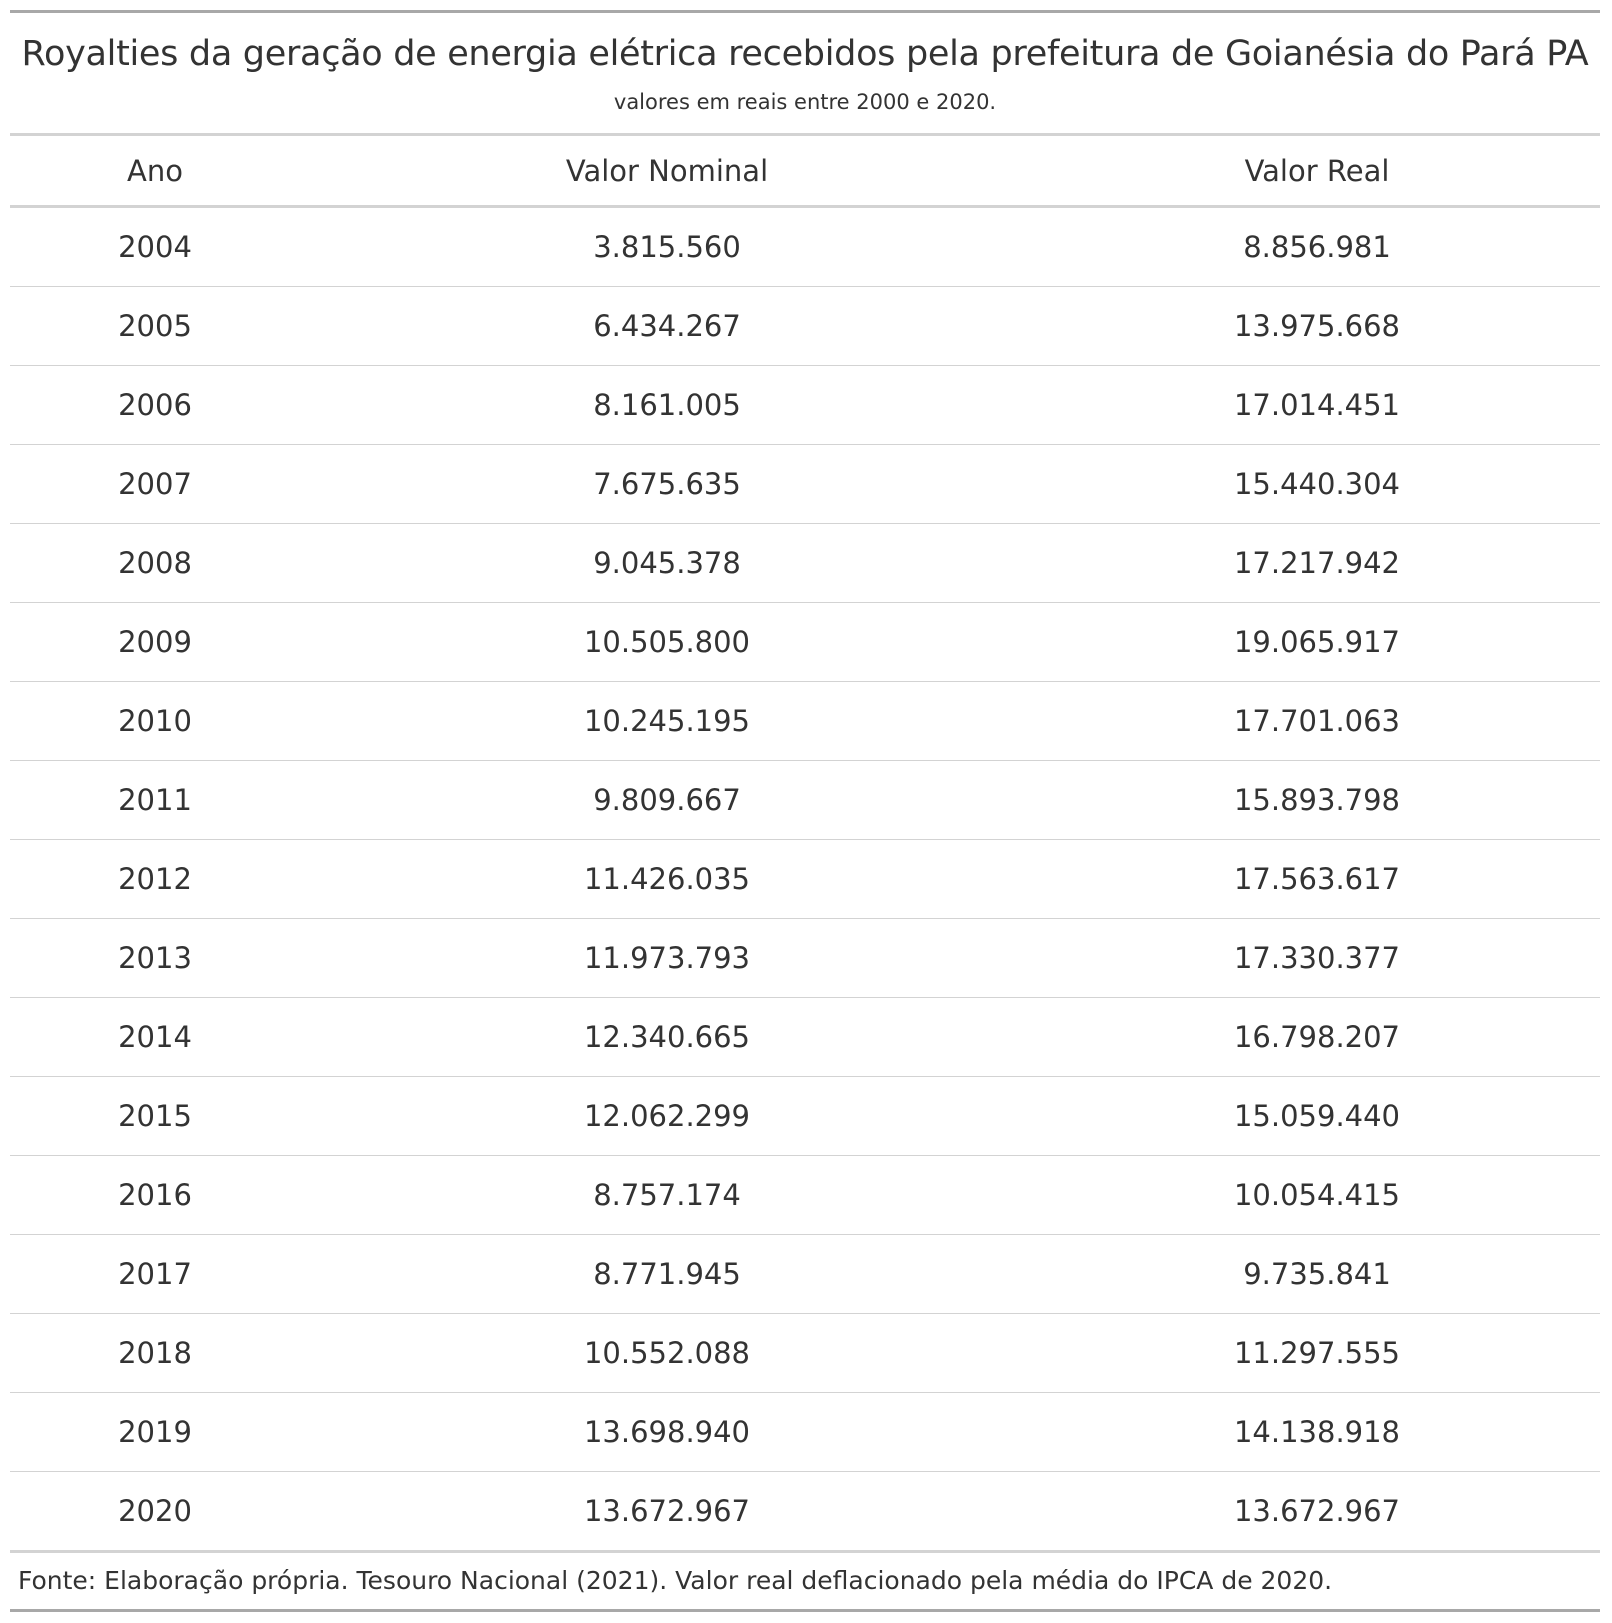 This screenshot has height=1623, width=1612. What do you see at coordinates (1317, 405) in the screenshot?
I see `table-cell: 17.014.451` at bounding box center [1317, 405].